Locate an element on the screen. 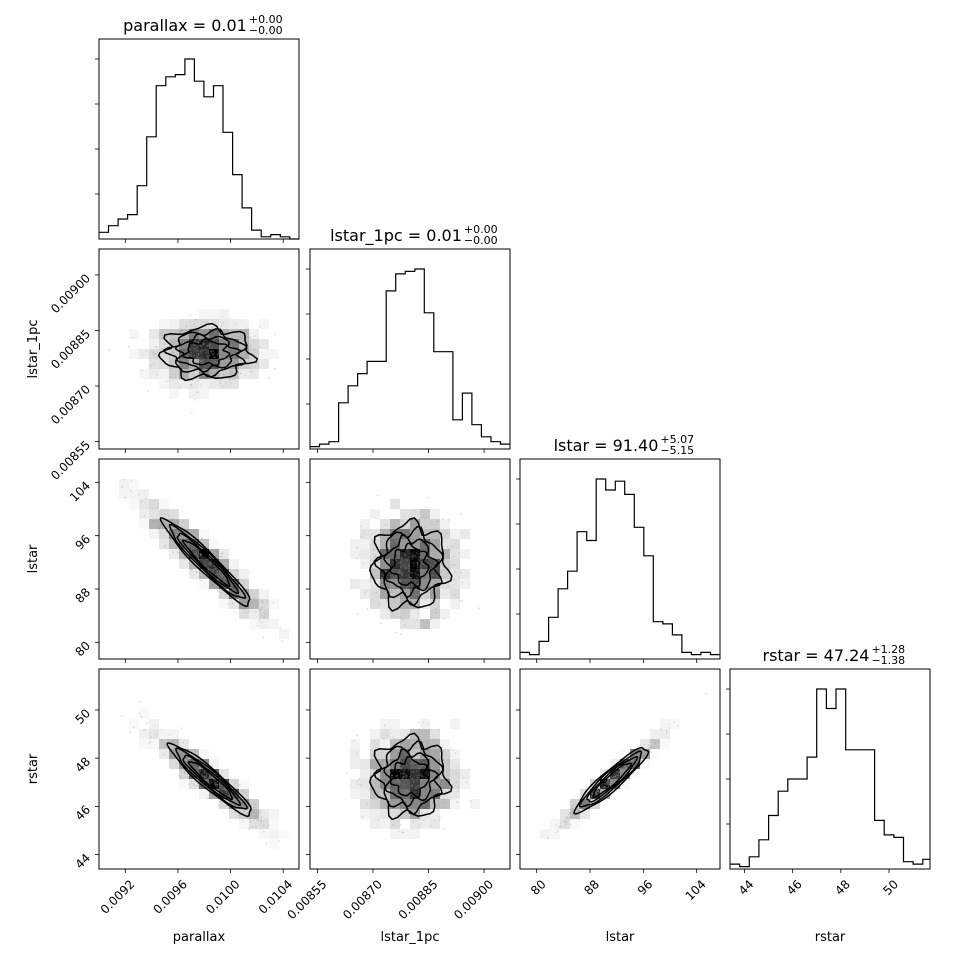 The image size is (969, 973). axes-frame-lstar-lstar is located at coordinates (620, 559).